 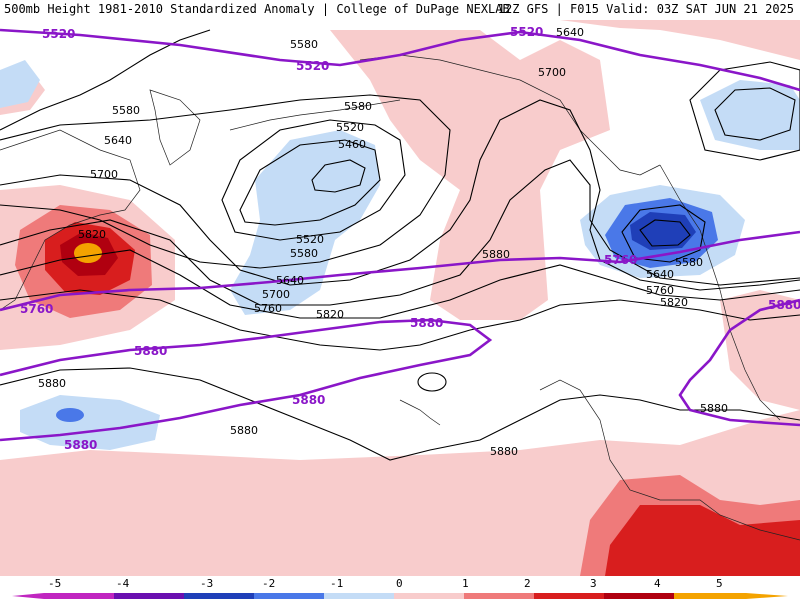 What do you see at coordinates (219, 596) in the screenshot?
I see `colorbar-swatch-neg3` at bounding box center [219, 596].